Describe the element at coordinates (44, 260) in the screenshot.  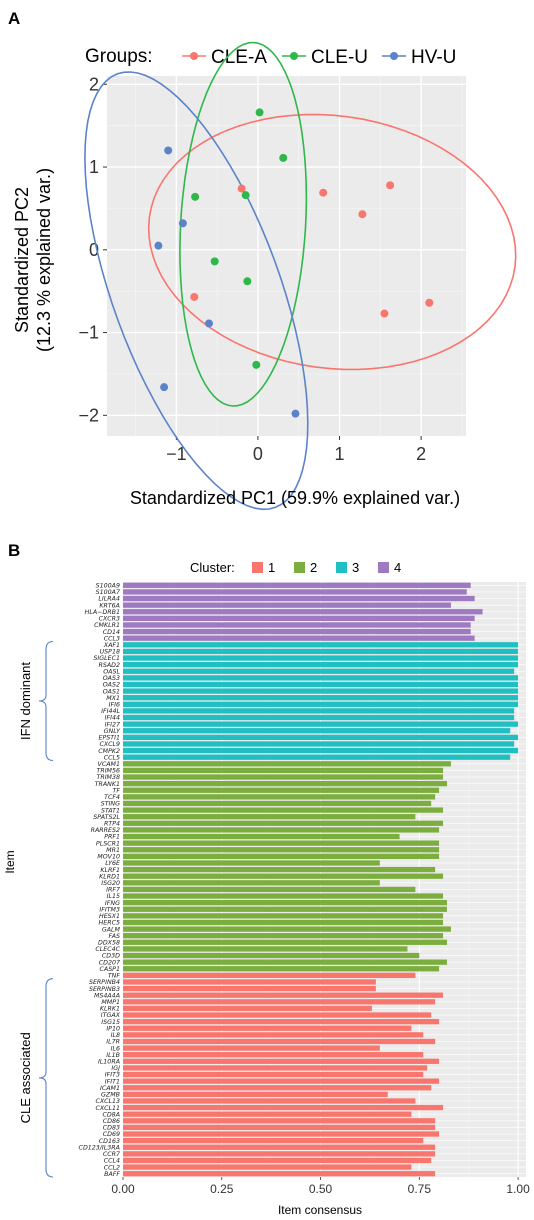
I see `y-axis-title-a-line2: (12.3 % explained var.)` at that location.